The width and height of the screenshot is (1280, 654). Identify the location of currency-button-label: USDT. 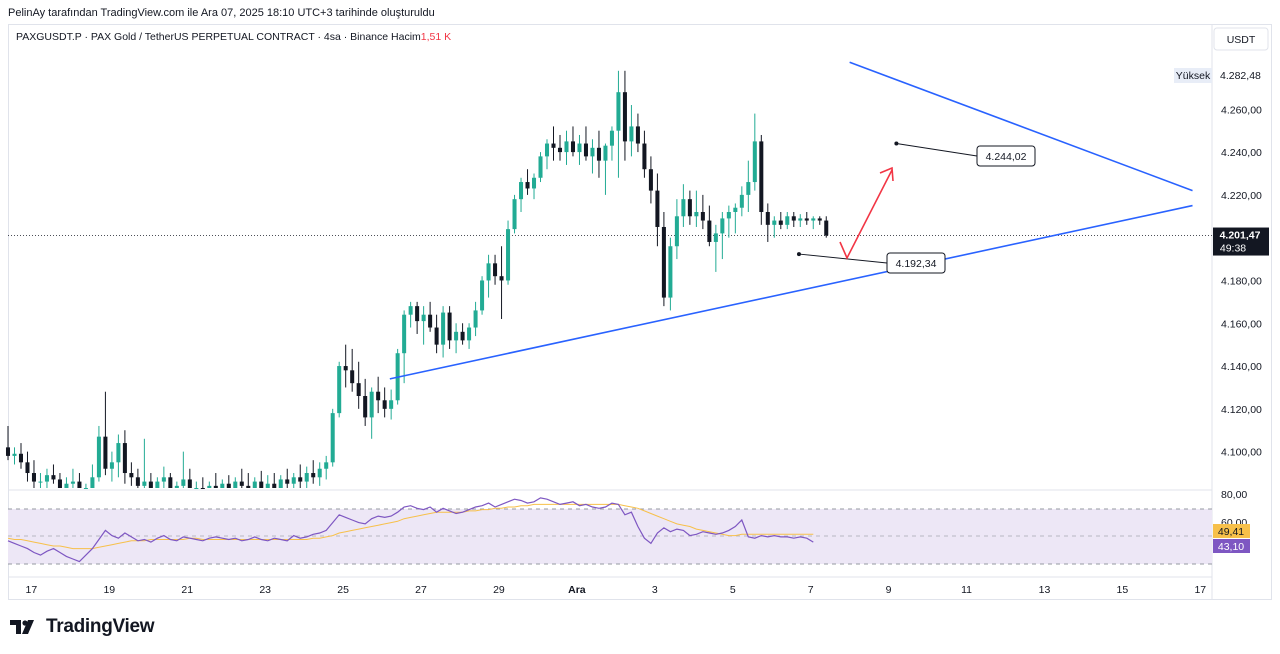
(1241, 40).